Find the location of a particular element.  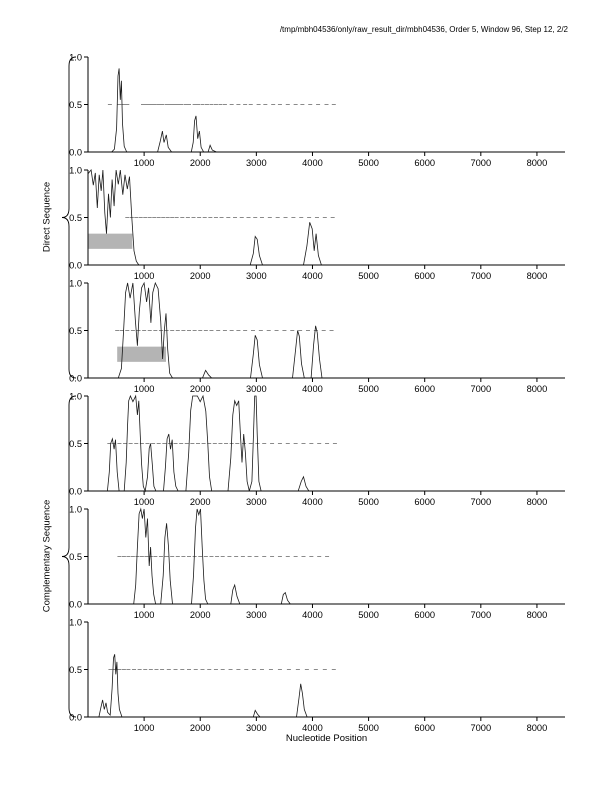

brace-complementary-sequence is located at coordinates (69, 556).